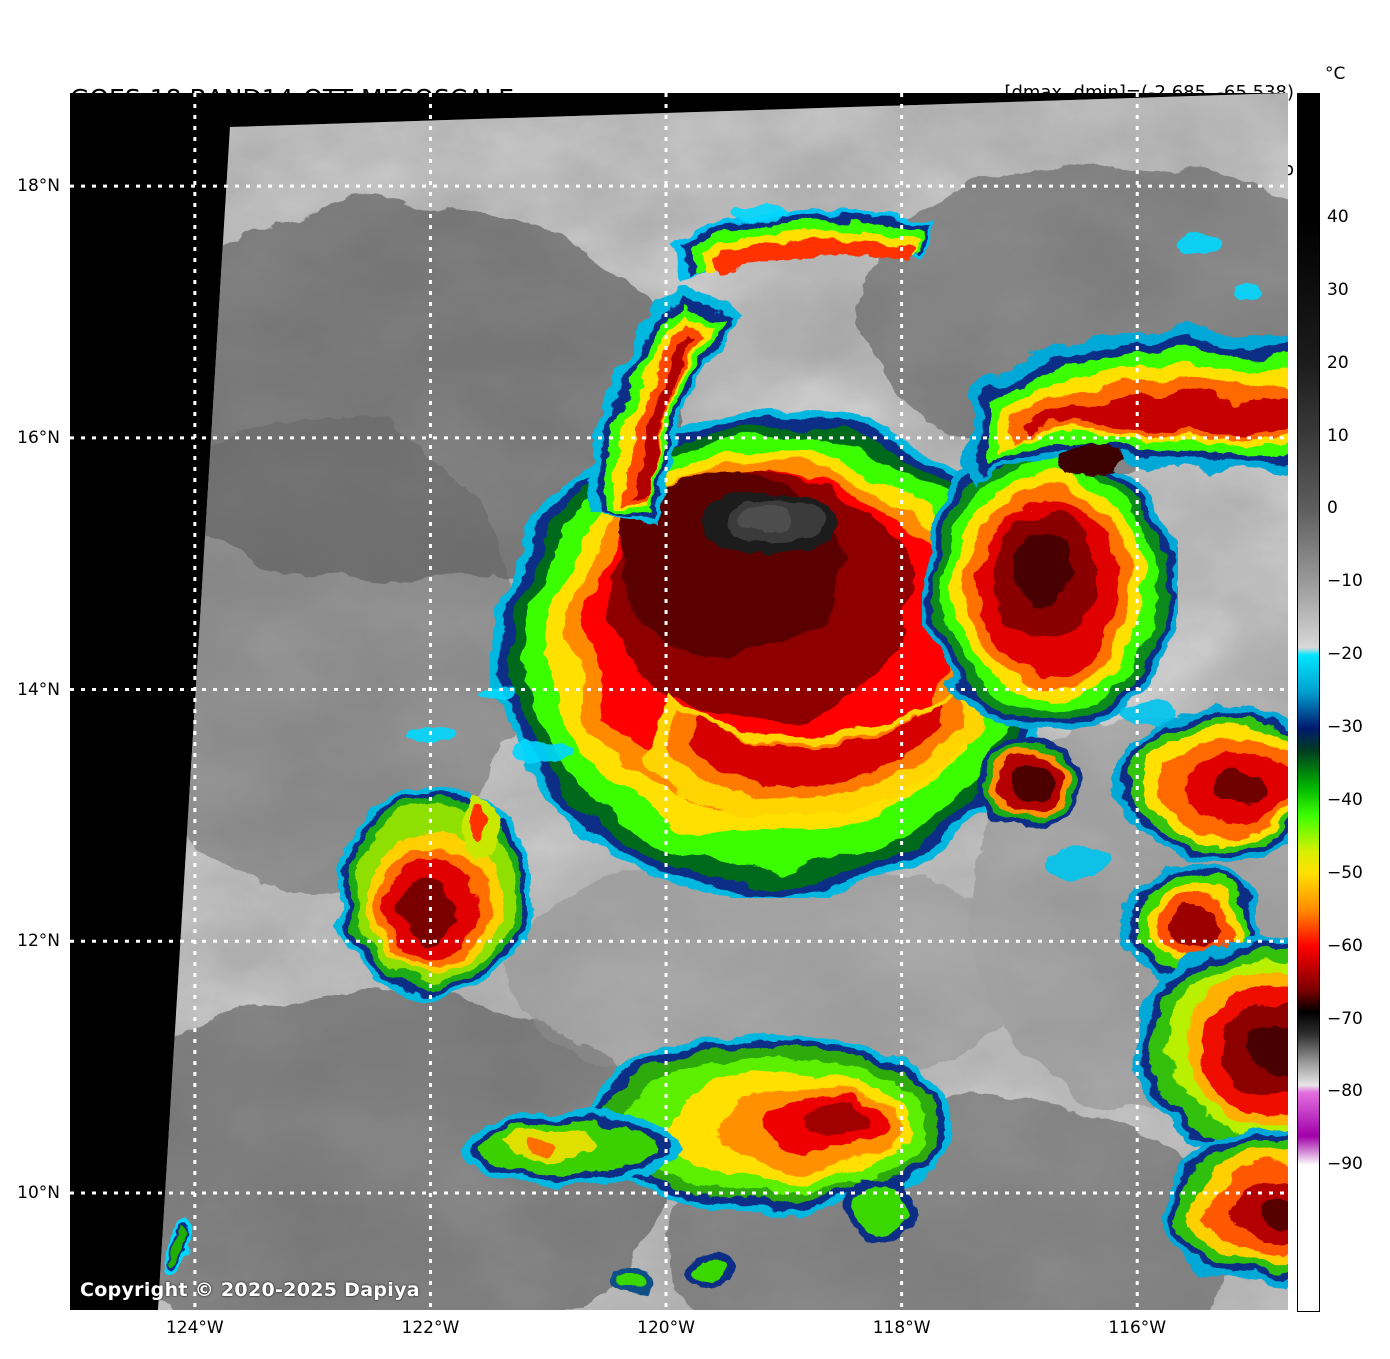  Describe the element at coordinates (1345, 727) in the screenshot. I see `colorbar-tick-label: −30` at that location.